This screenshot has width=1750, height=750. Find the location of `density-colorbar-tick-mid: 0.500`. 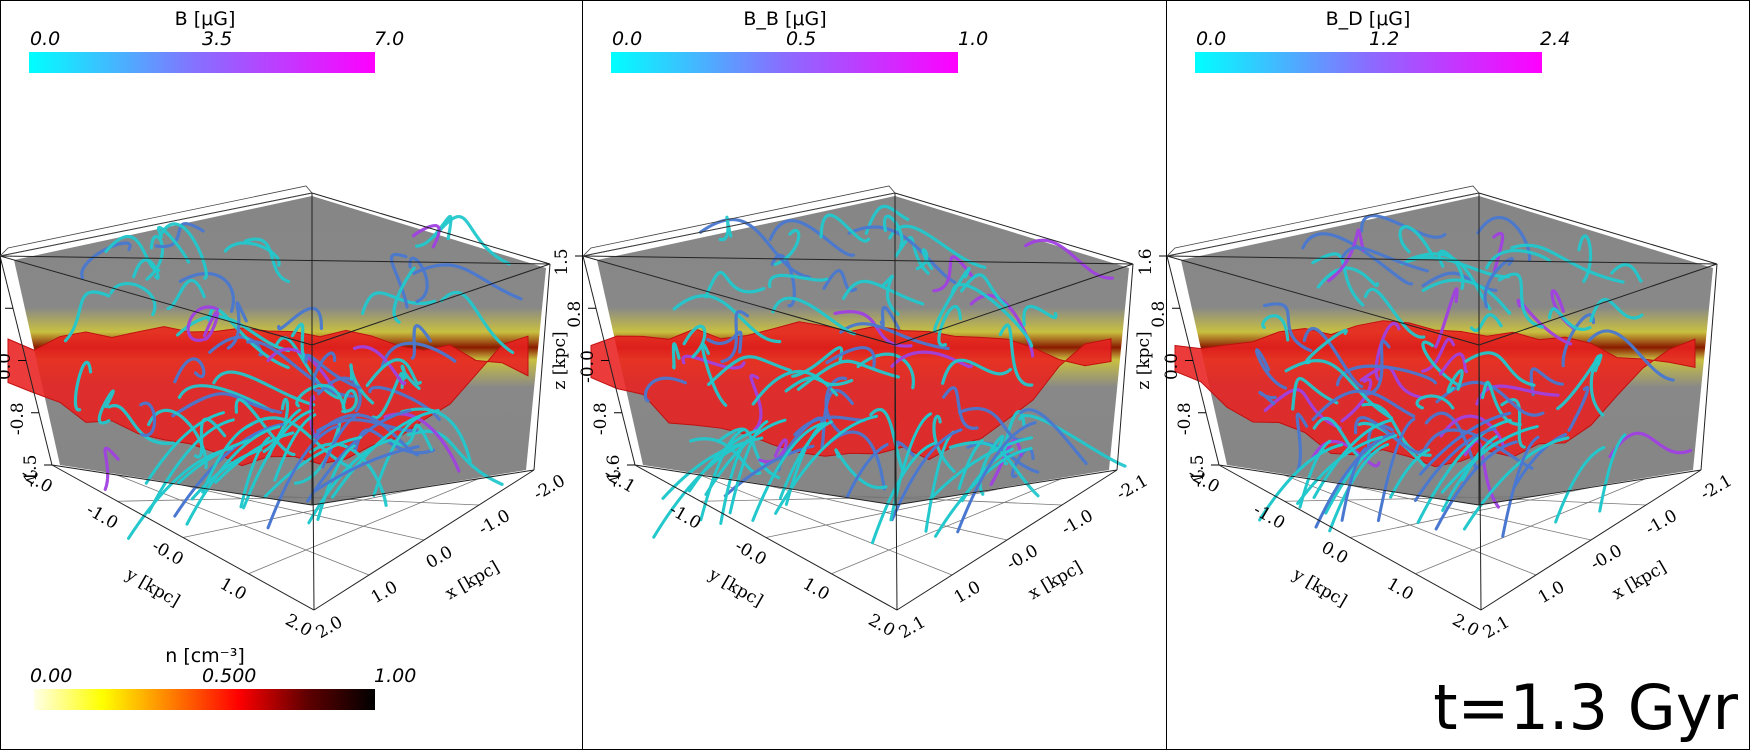

density-colorbar-tick-mid: 0.500 is located at coordinates (229, 676).